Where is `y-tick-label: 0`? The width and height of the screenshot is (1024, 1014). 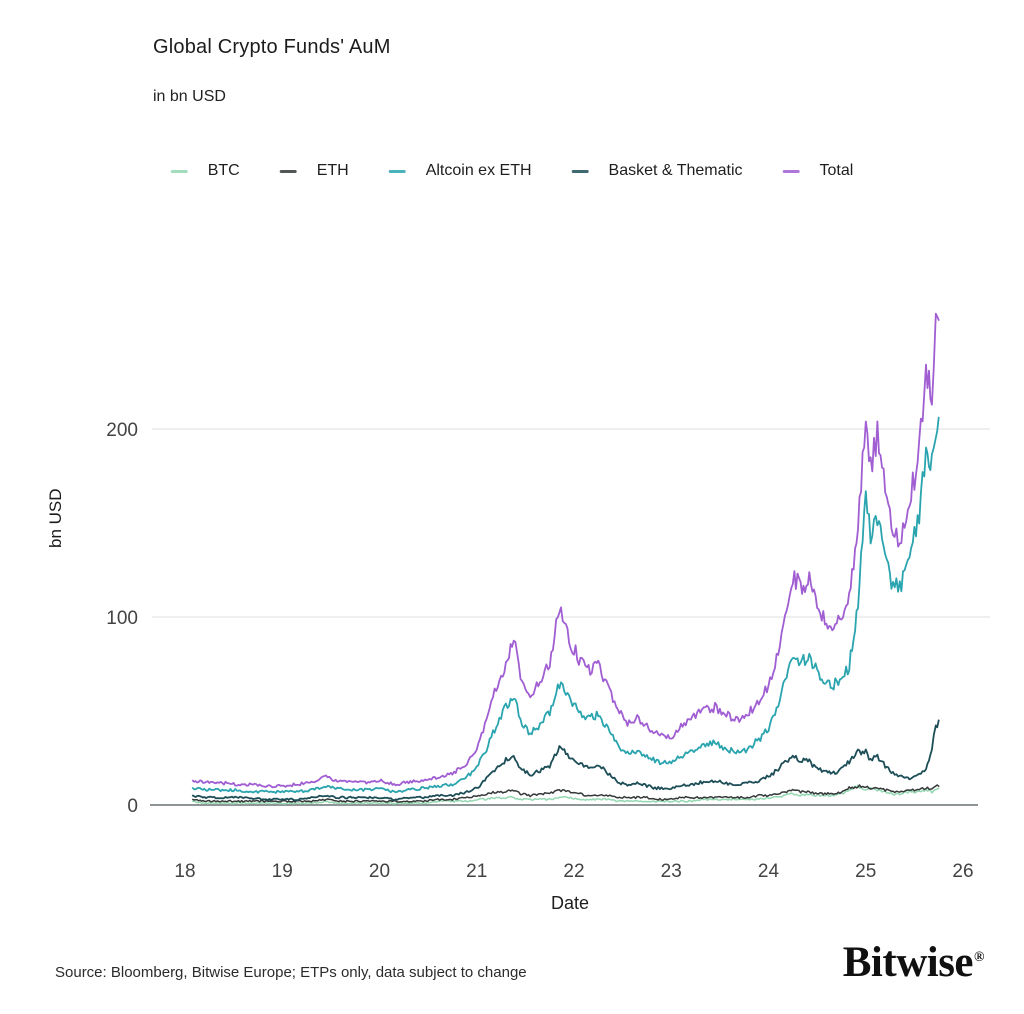 y-tick-label: 0 is located at coordinates (132, 806).